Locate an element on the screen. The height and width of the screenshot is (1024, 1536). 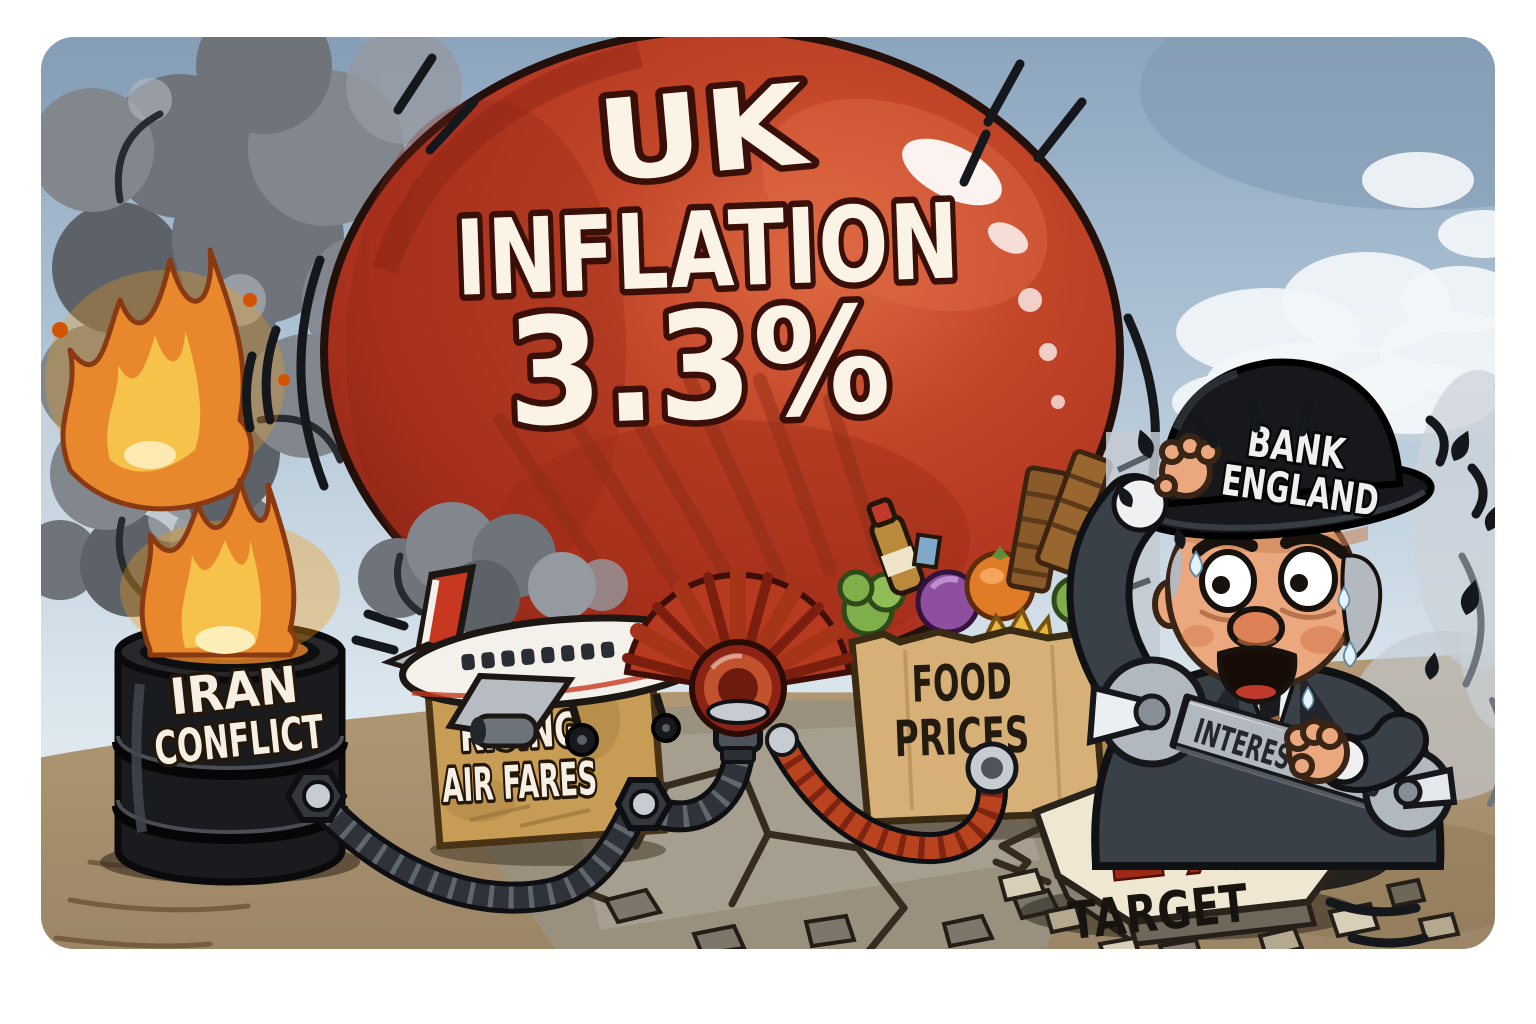
balloon-title: UK INFLATION 3.3% is located at coordinates (708, 259).